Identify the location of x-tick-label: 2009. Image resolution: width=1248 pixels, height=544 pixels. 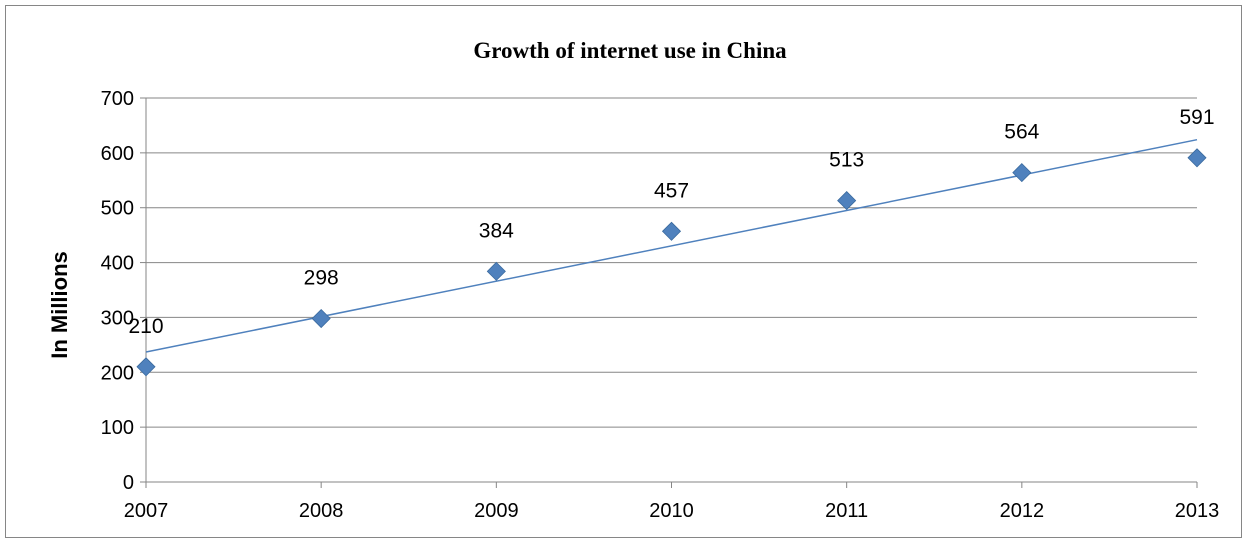
(496, 511).